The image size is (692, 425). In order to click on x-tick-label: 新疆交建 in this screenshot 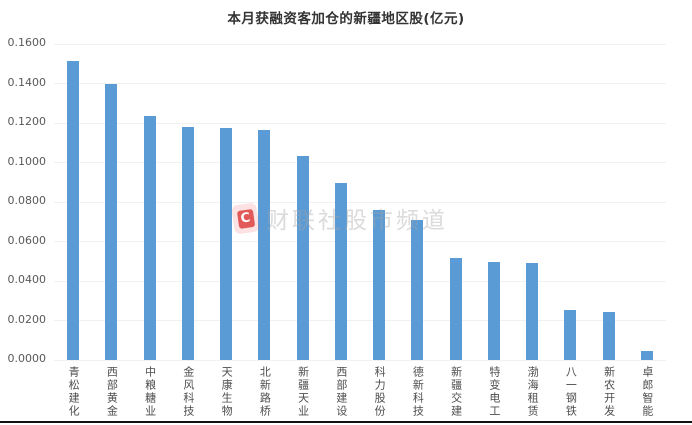, I will do `click(456, 392)`.